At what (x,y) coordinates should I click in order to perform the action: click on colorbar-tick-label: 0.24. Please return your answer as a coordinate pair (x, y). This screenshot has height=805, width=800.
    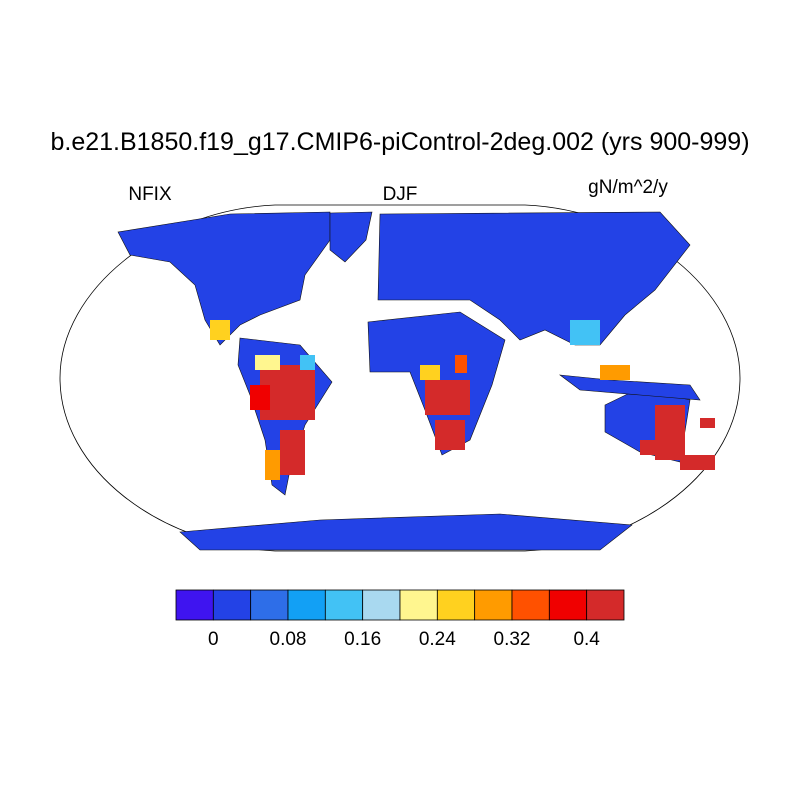
    Looking at the image, I should click on (437, 639).